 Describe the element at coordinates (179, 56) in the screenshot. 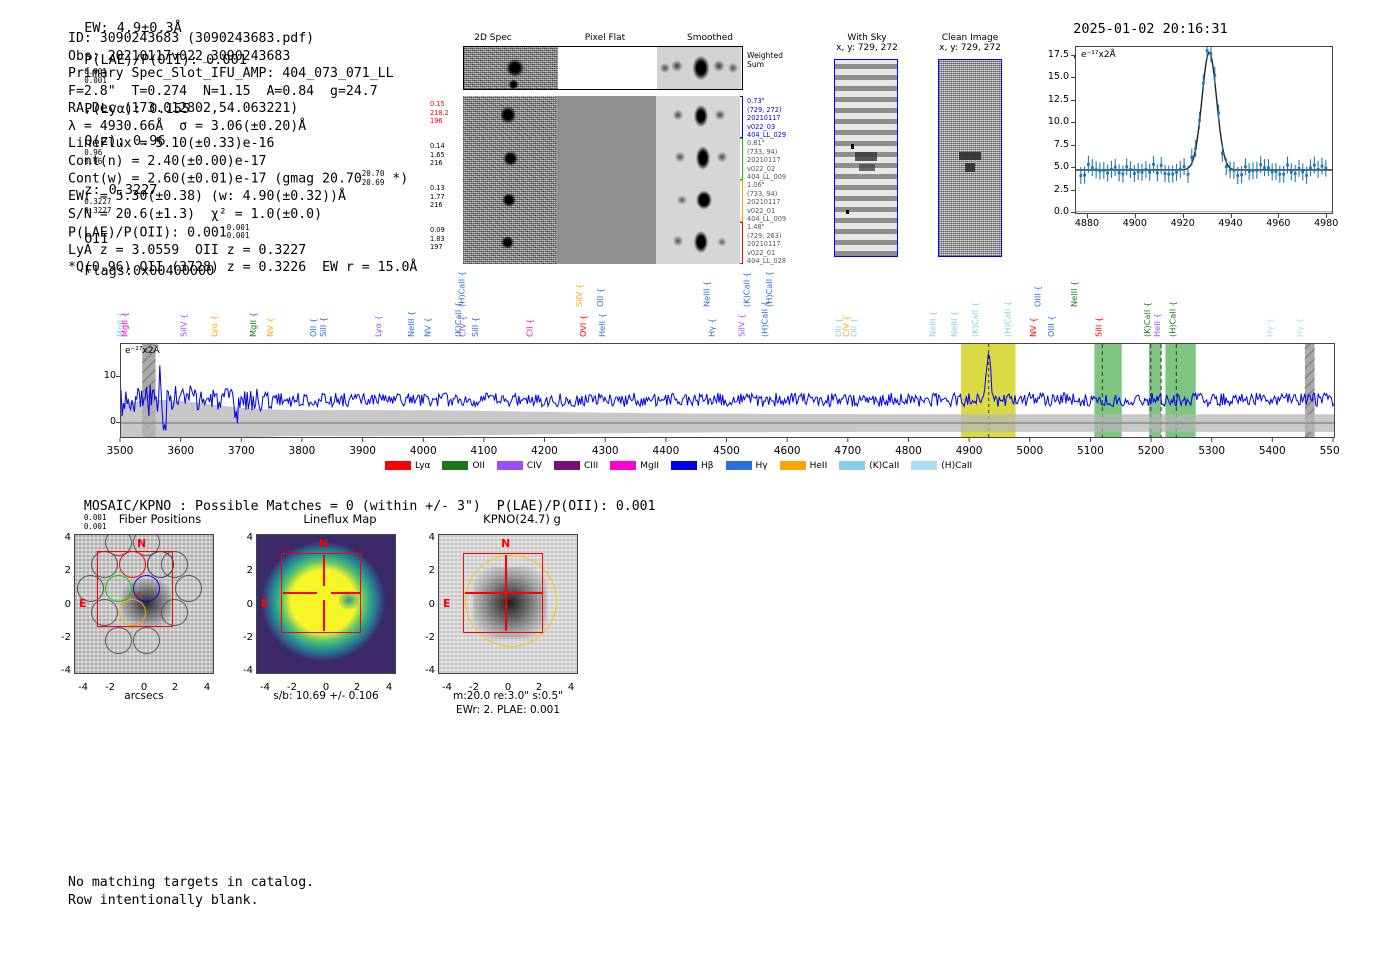

I see `info-obs: Obs: 20210117v022_3090243683` at that location.